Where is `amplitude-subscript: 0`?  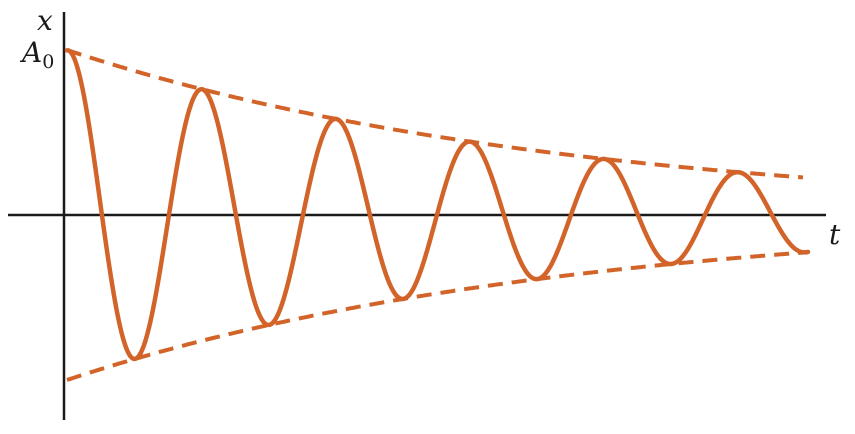 amplitude-subscript: 0 is located at coordinates (48, 62).